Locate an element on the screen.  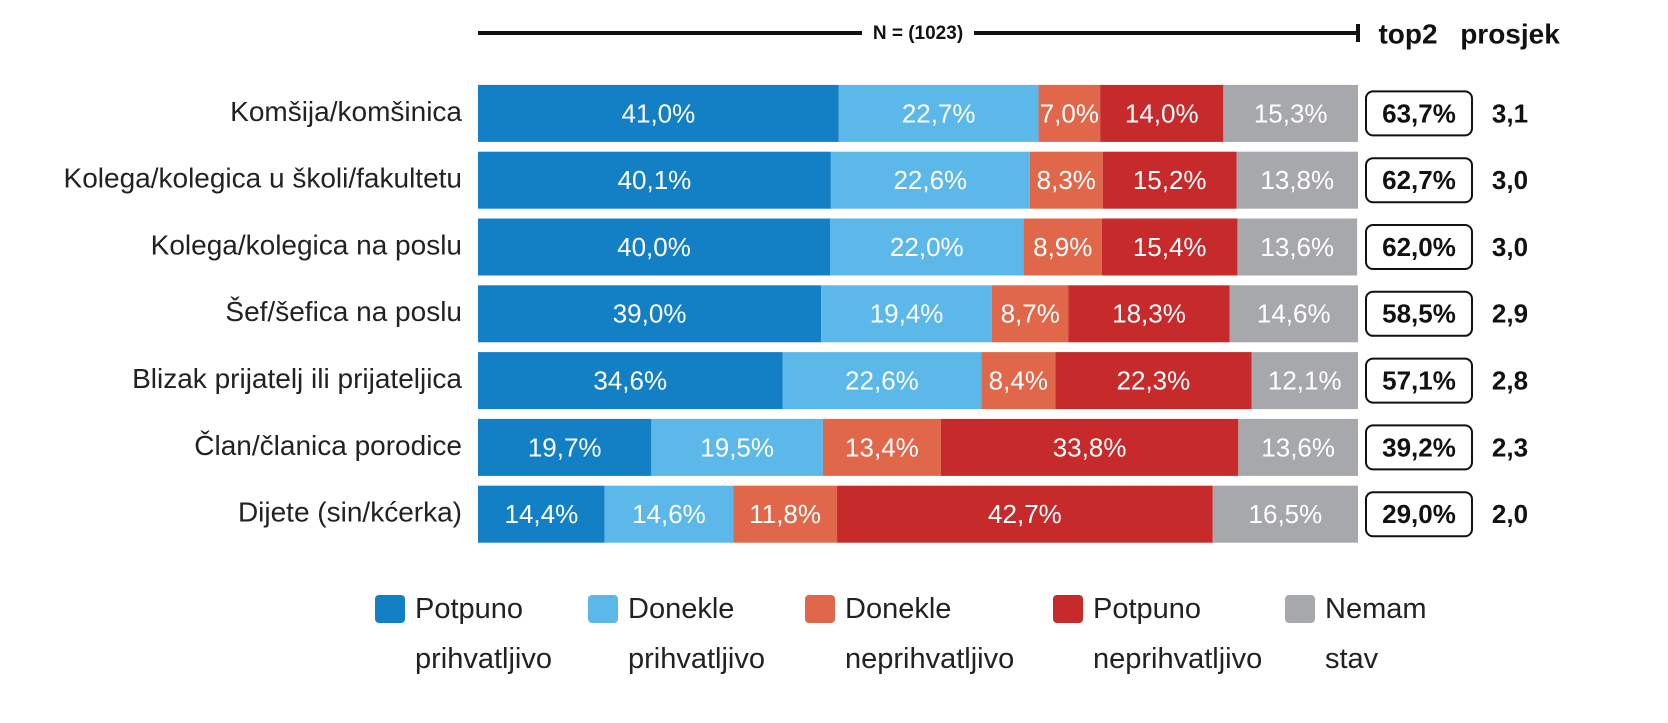
bar-value-label: 19,4% is located at coordinates (907, 314).